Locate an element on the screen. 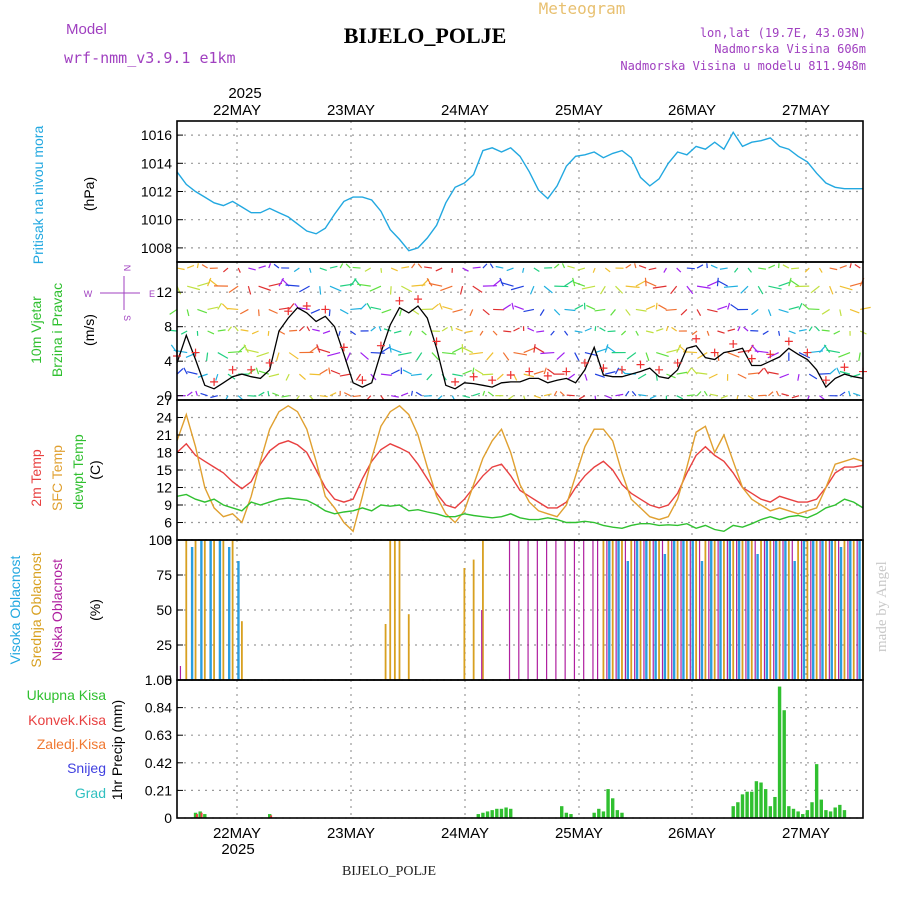  tick-label-pressure-0: 1008 is located at coordinates (156, 248).